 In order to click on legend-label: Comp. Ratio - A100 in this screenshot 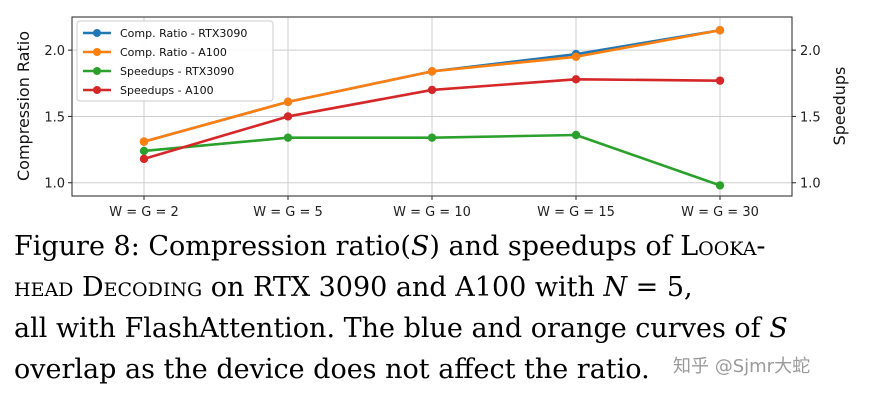, I will do `click(173, 52)`.